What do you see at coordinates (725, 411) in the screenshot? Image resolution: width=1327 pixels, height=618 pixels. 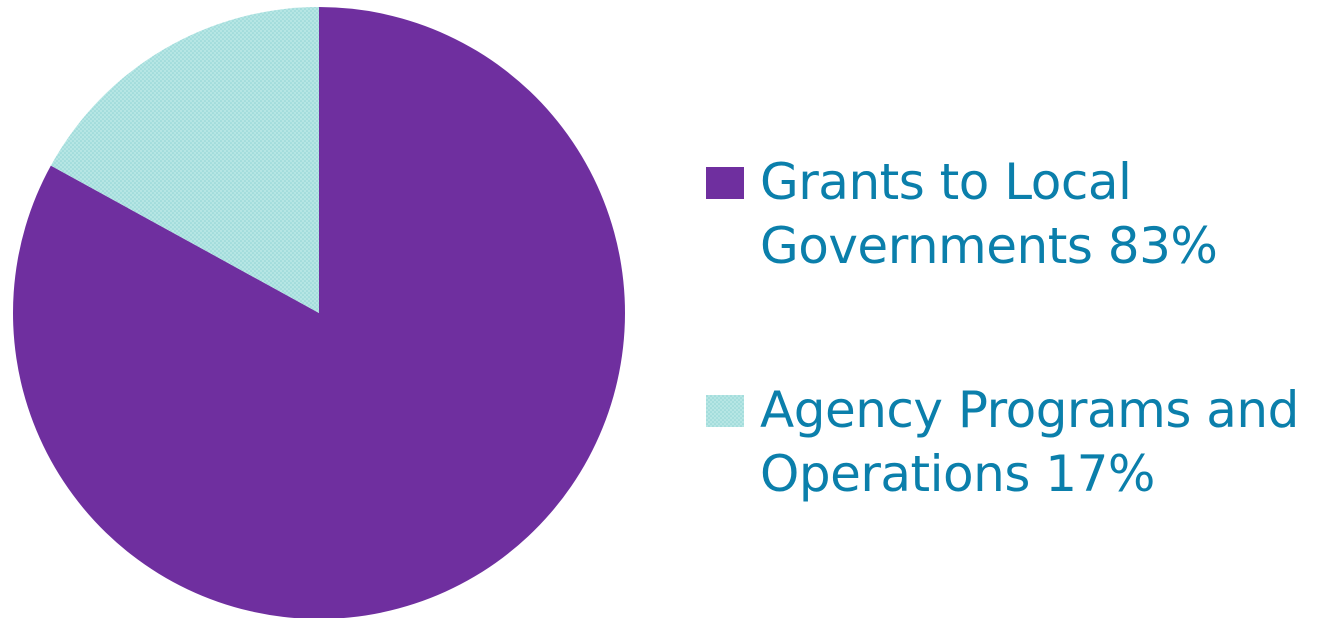 I see `legend-swatch-agency` at bounding box center [725, 411].